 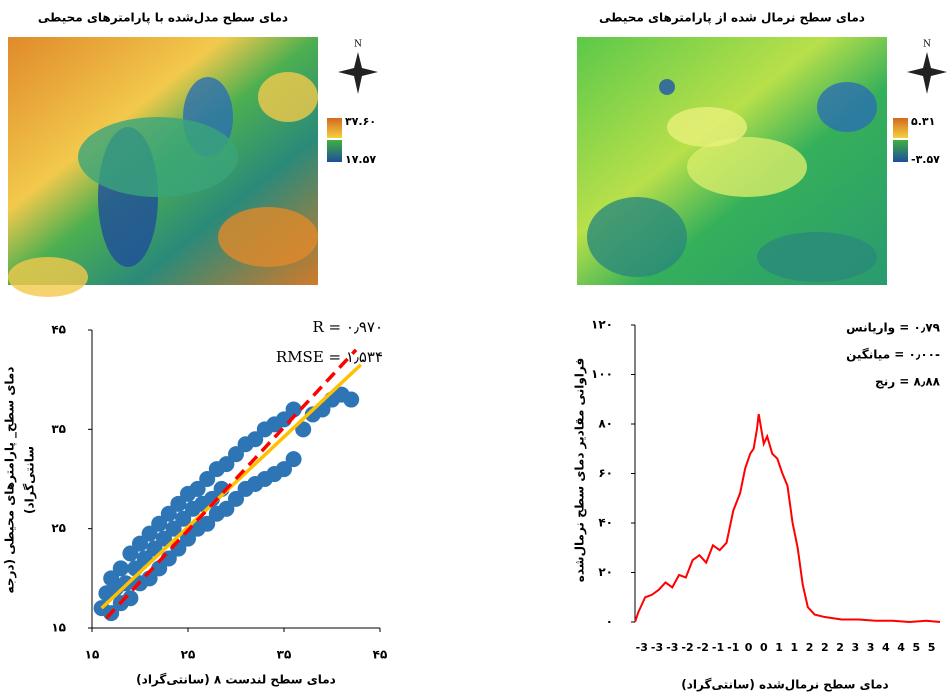 I want to click on y-tick-label: ۰, so click(x=609, y=622).